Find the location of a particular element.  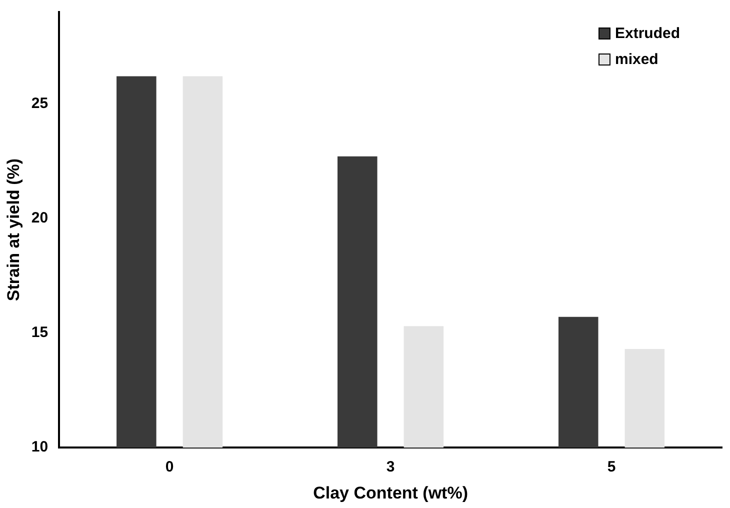

x-tick-label: 3 is located at coordinates (390, 467).